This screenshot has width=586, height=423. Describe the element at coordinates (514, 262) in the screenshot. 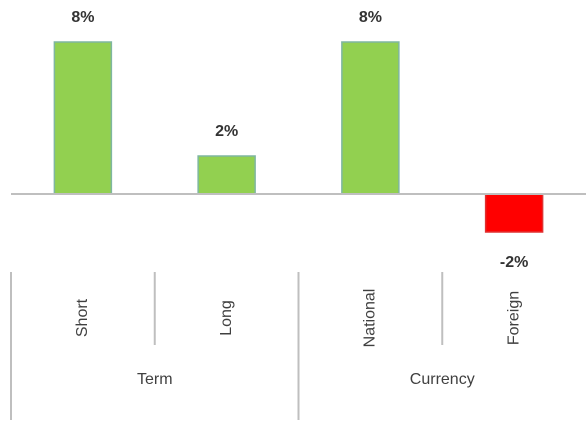

I see `value-label: -2%` at that location.